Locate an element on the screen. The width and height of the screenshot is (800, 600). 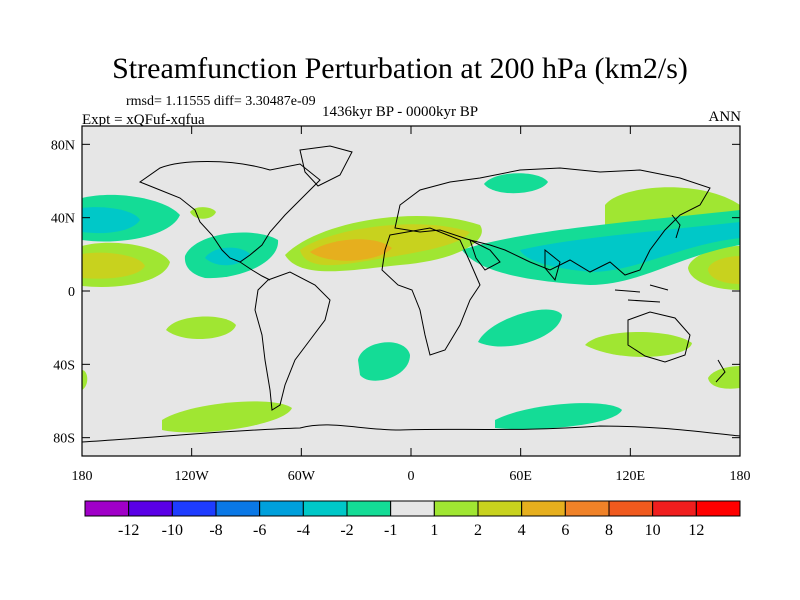
longitude-axis: 180 120W 60W 0 60E 120E 180 is located at coordinates (411, 476).